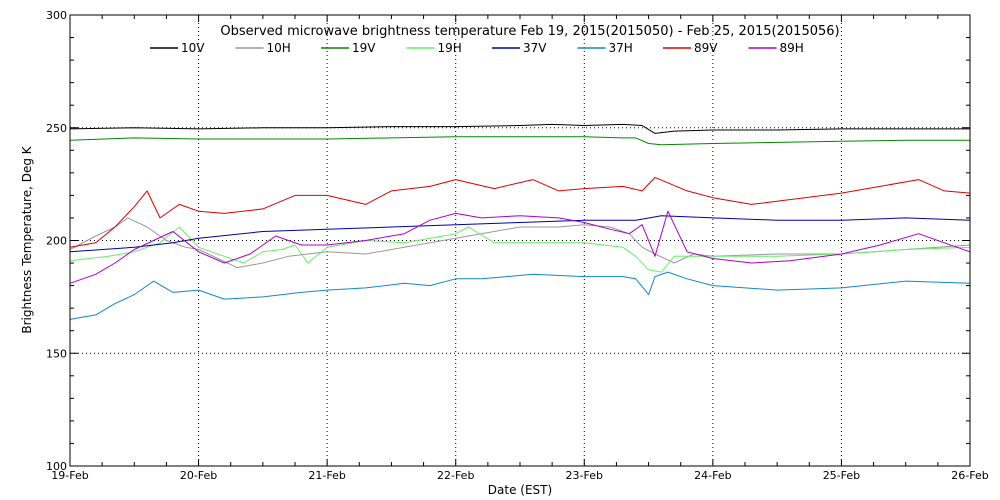 The width and height of the screenshot is (1000, 500). Describe the element at coordinates (535, 48) in the screenshot. I see `legend-label-37v: 37V` at that location.